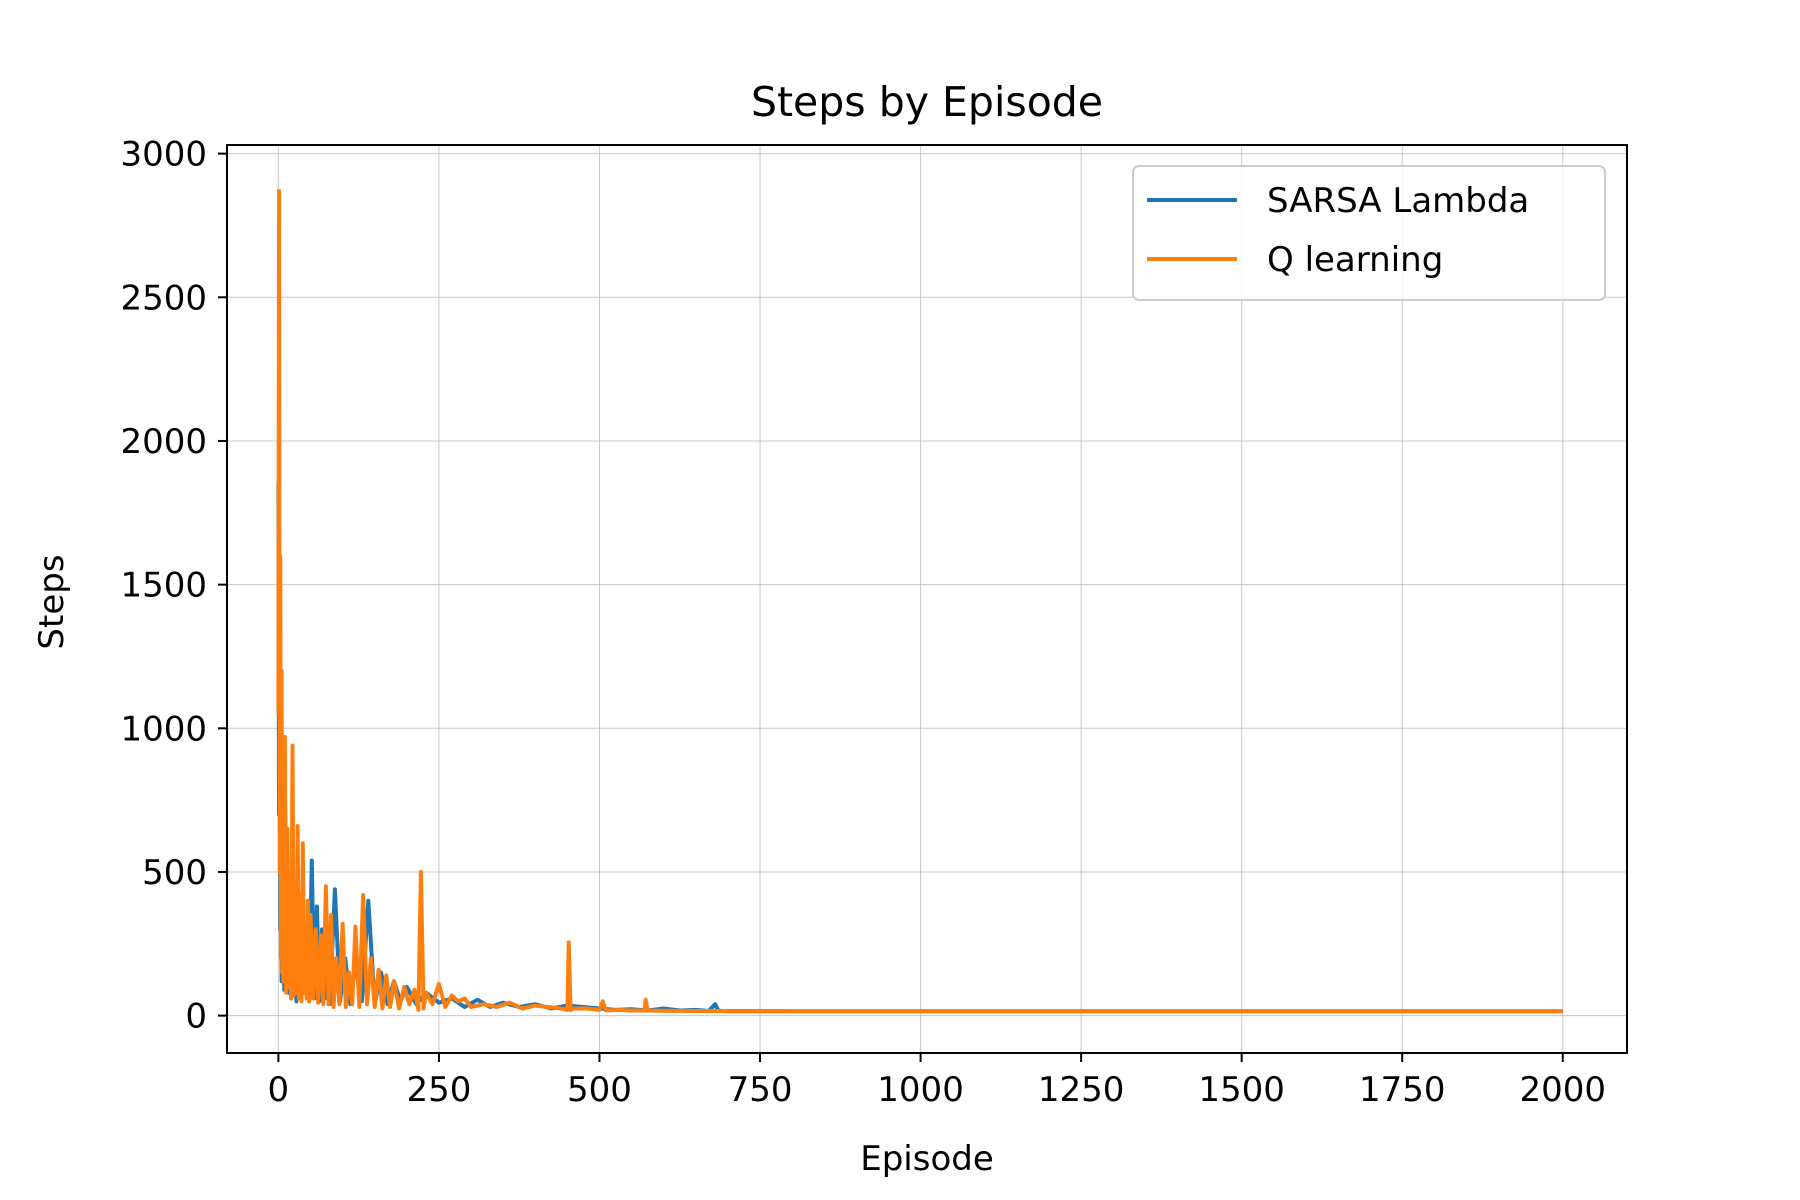 The image size is (1800, 1200). What do you see at coordinates (1355, 260) in the screenshot?
I see `legend-label-q-learning: Q learning` at bounding box center [1355, 260].